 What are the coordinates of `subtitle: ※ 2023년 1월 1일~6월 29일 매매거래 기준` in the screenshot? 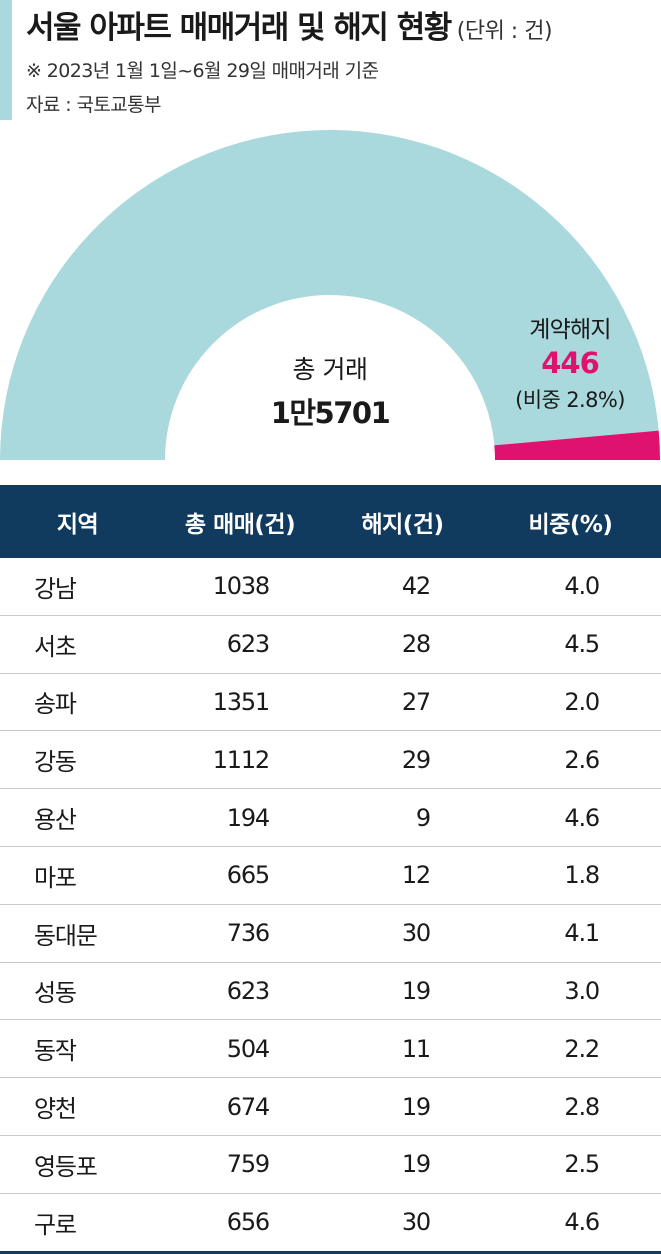 It's located at (202, 71).